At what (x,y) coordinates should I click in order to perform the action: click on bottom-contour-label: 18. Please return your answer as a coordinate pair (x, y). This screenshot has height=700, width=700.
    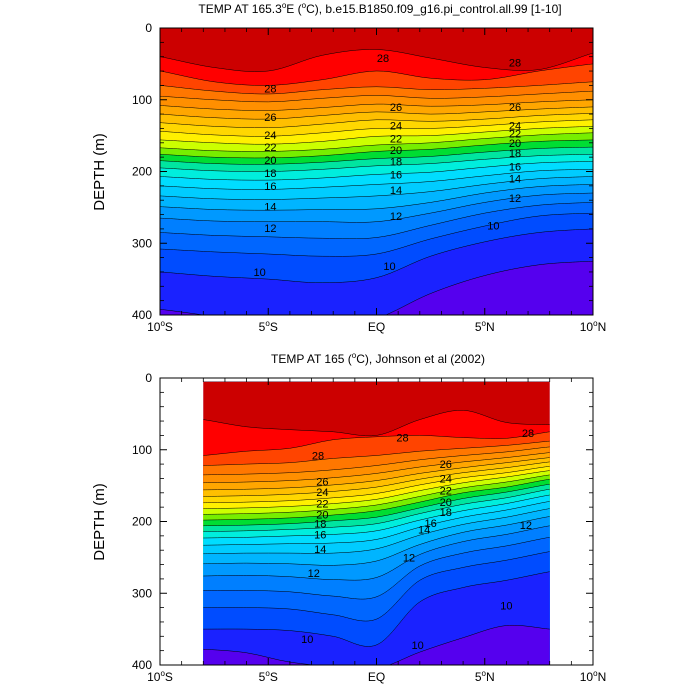
    Looking at the image, I should click on (320, 525).